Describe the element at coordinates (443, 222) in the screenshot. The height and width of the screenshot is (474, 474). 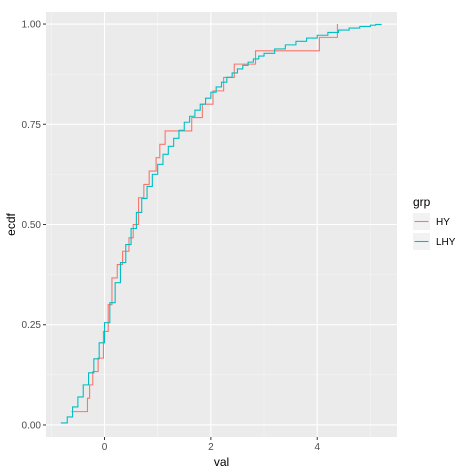
I see `legend-label-hy: HY` at that location.